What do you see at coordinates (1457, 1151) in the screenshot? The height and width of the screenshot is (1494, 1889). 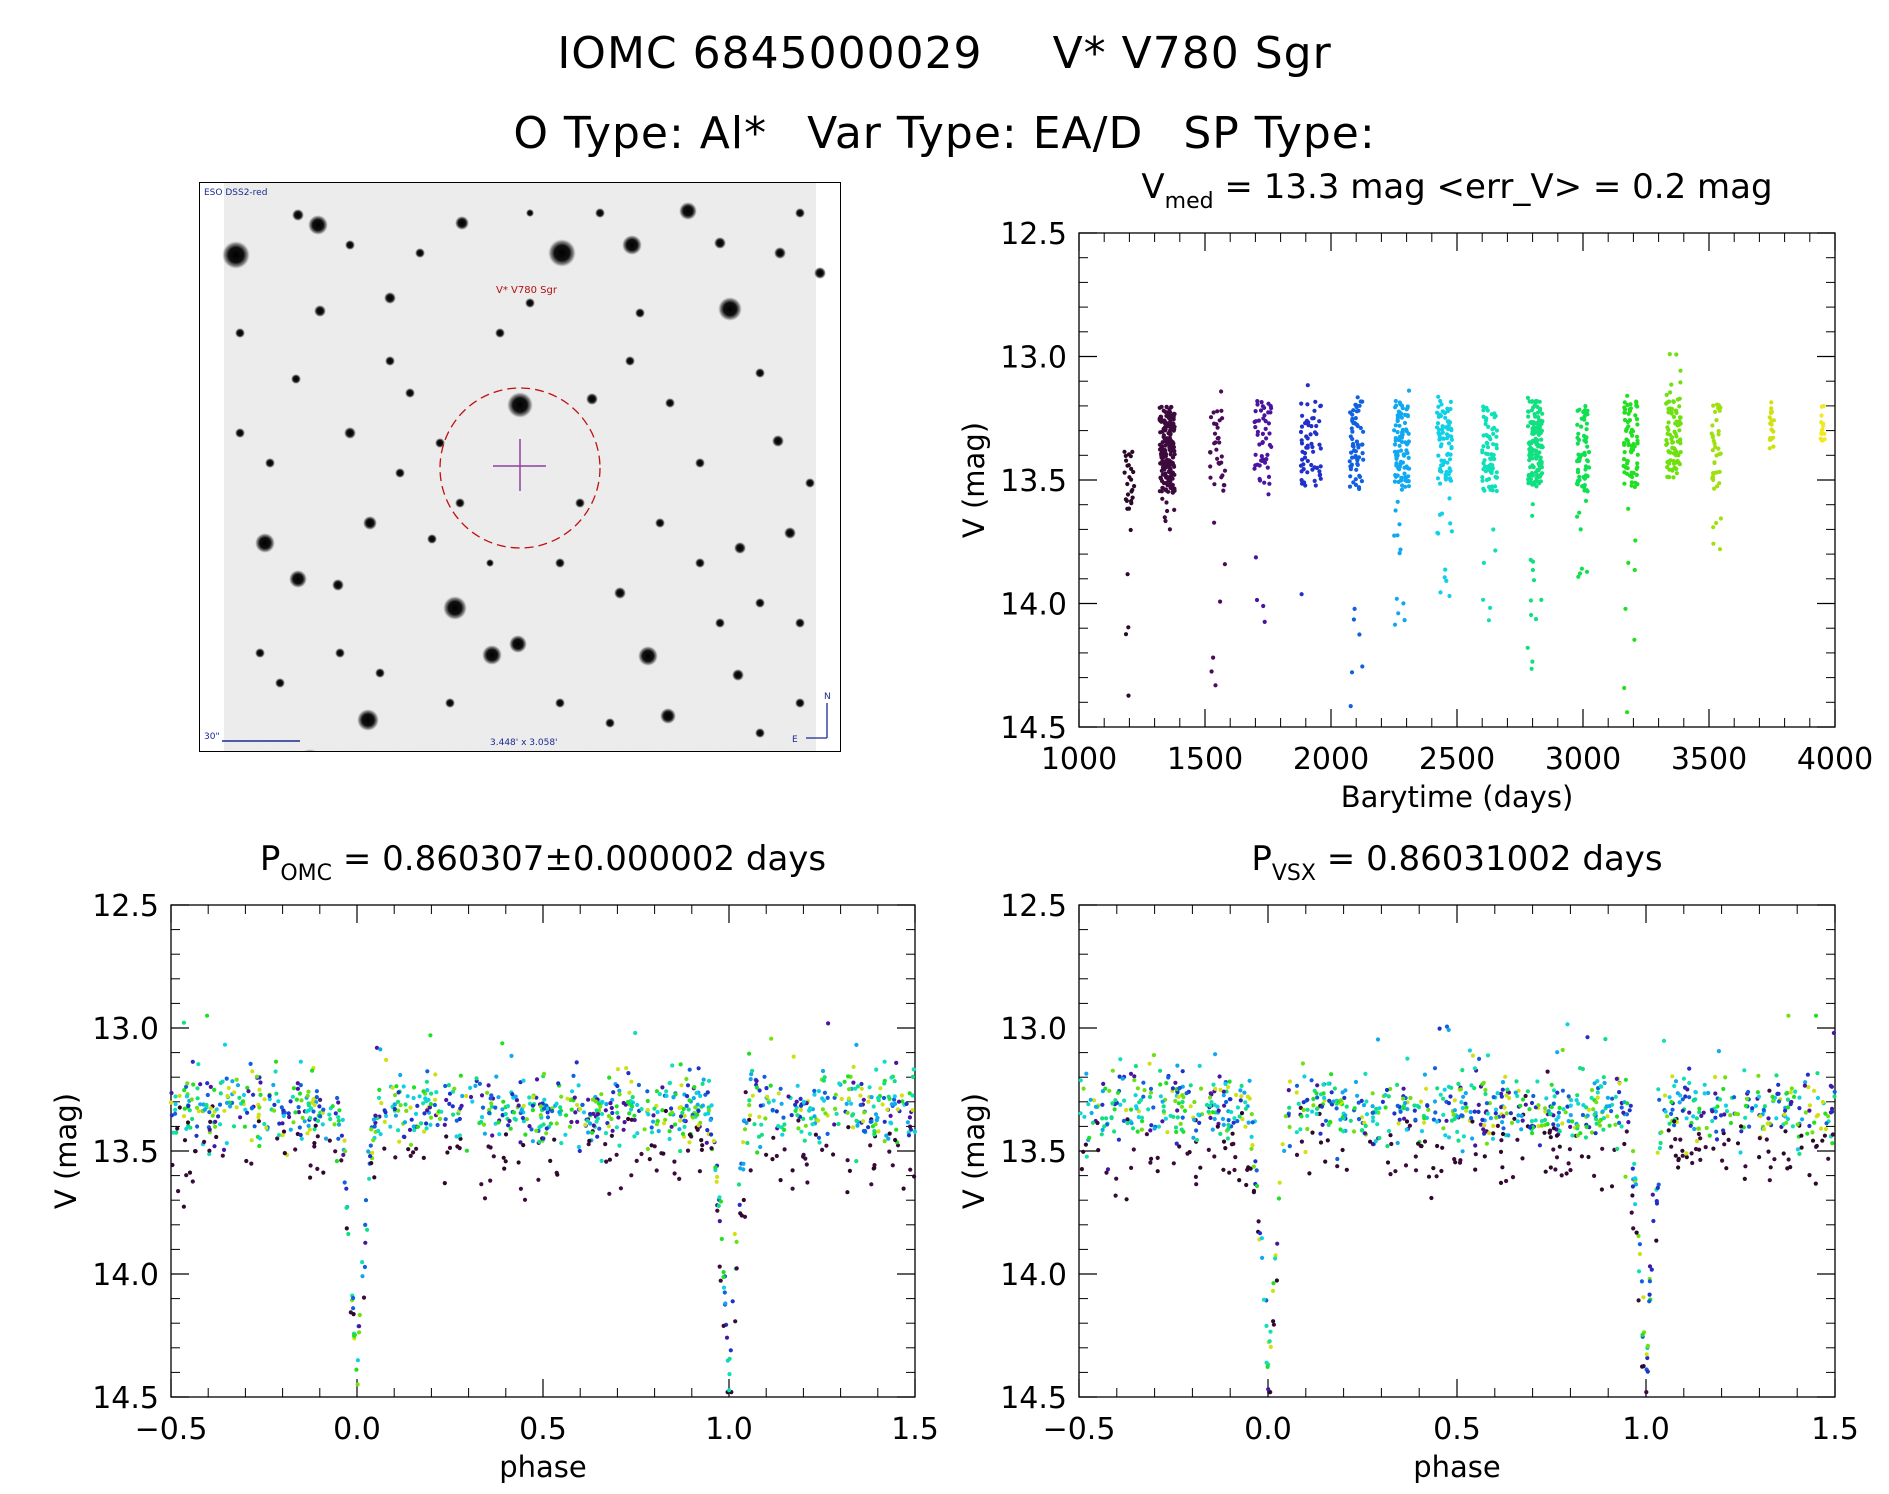 I see `plot-frame` at bounding box center [1457, 1151].